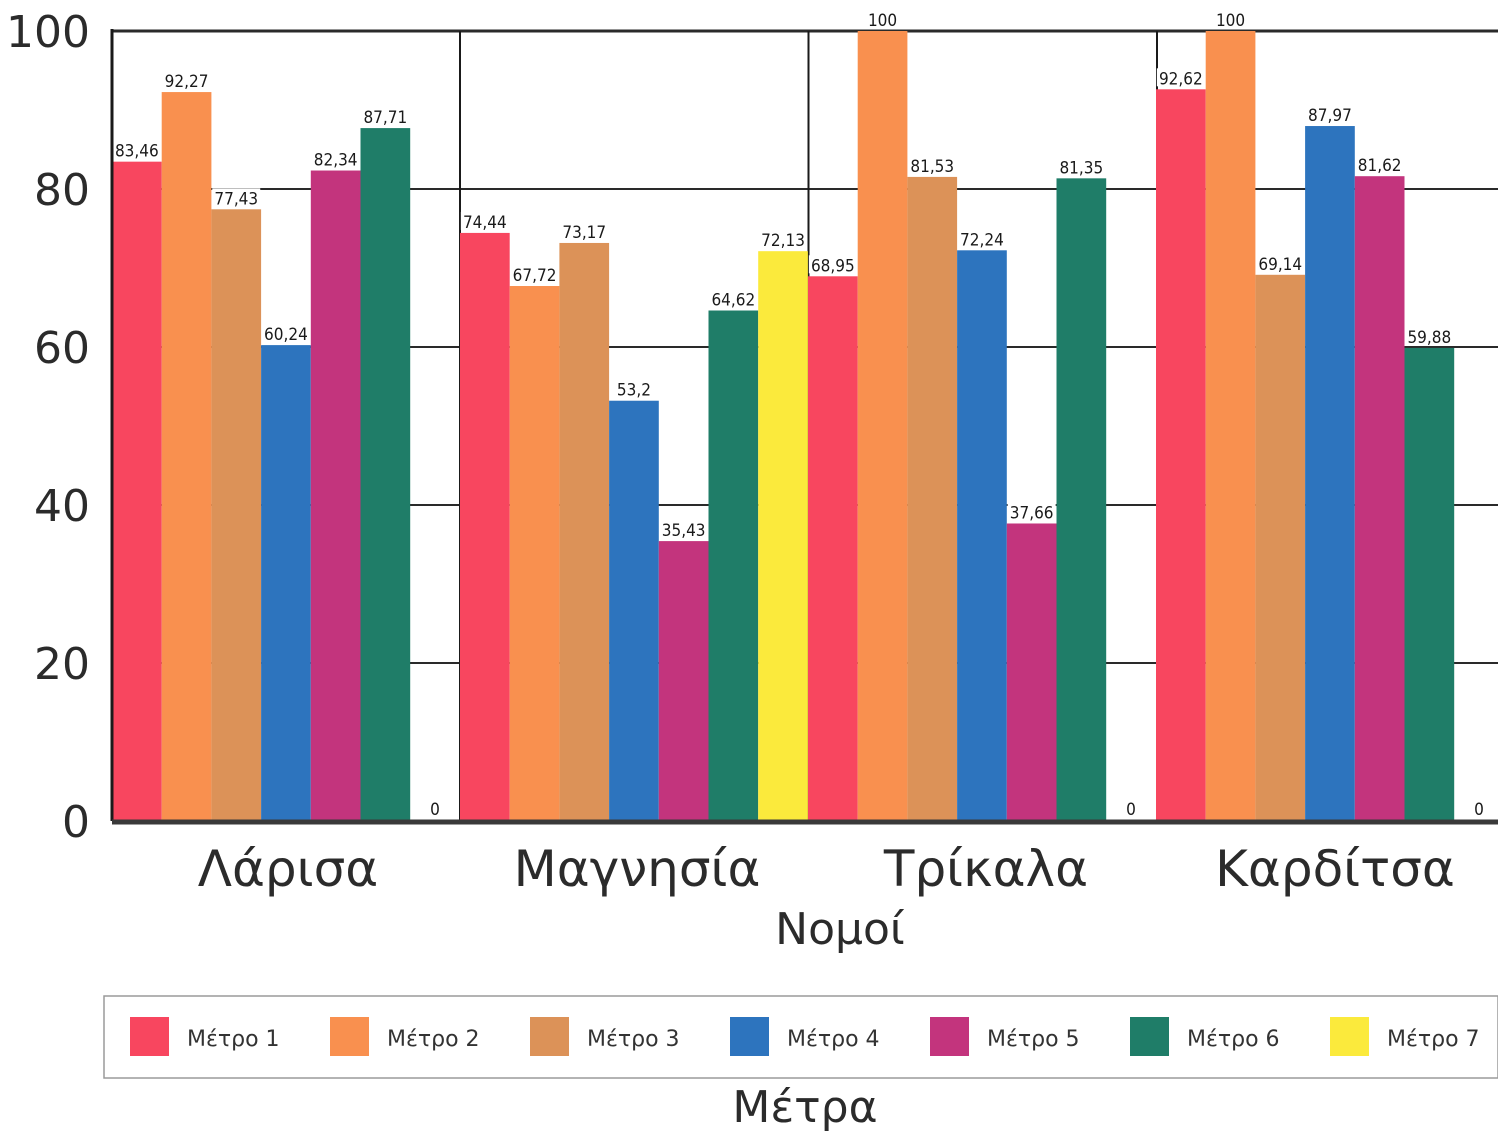  I want to click on legend-label: Μέτρο 5, so click(1033, 1039).